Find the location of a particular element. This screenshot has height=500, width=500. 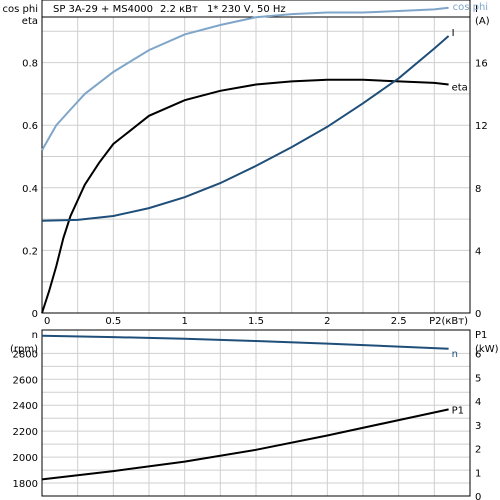

x-tick-label: 2 is located at coordinates (327, 321).